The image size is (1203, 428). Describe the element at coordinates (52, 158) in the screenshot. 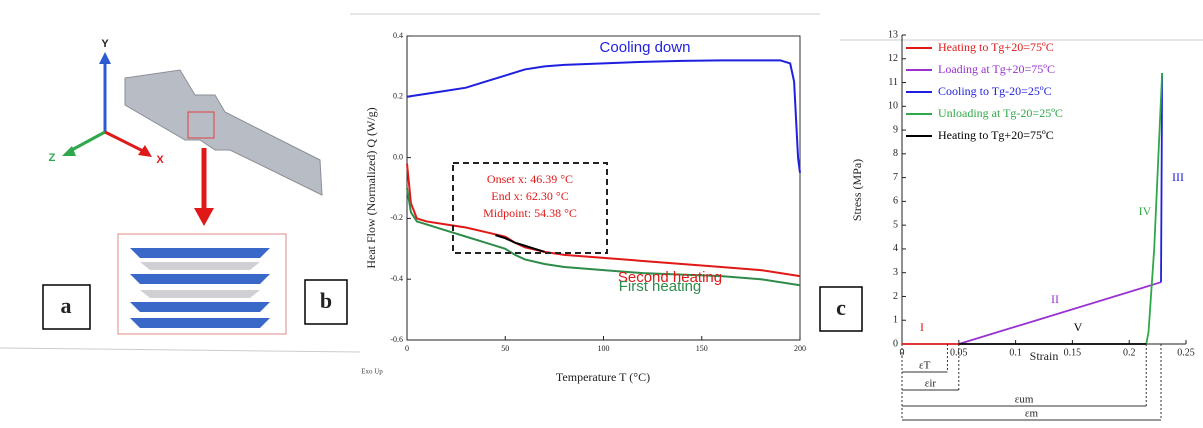

I see `axis-label: Z` at that location.